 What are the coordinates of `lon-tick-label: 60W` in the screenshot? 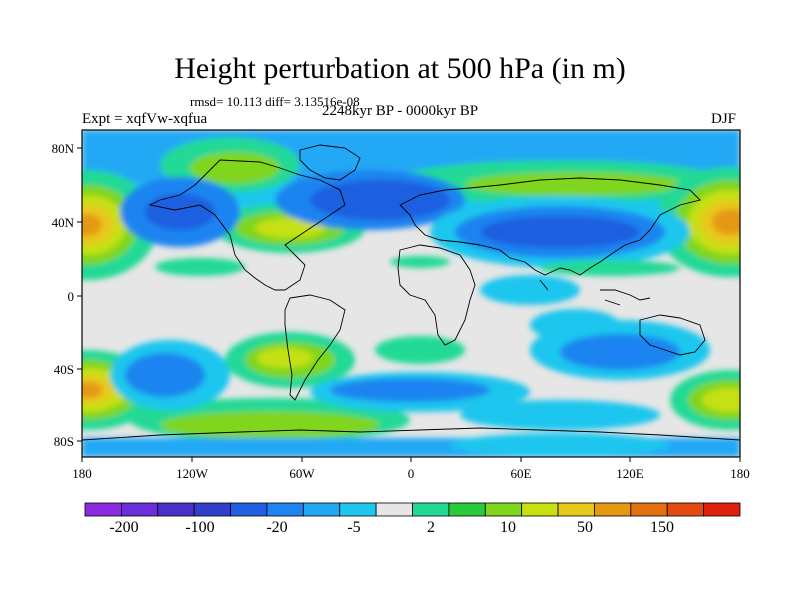 It's located at (302, 473).